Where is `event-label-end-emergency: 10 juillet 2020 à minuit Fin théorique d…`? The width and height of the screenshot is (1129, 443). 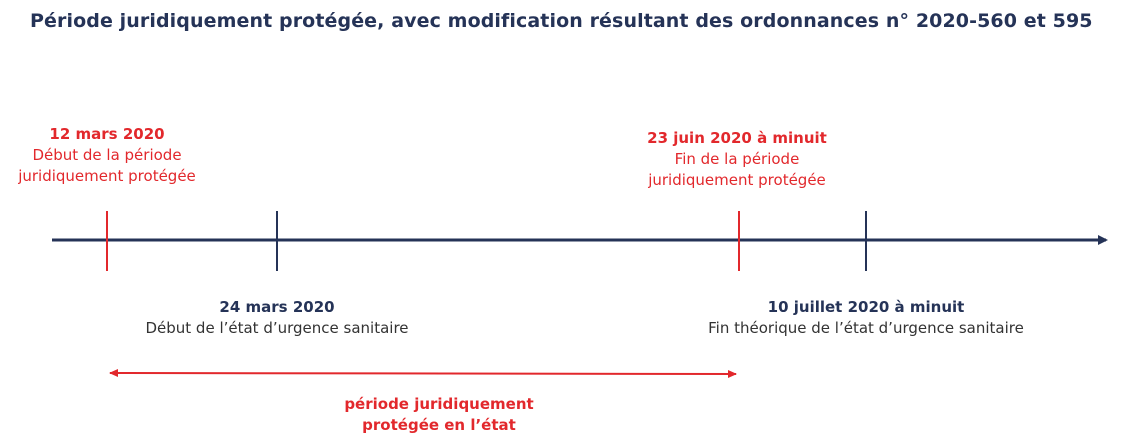
event-label-end-emergency: 10 juillet 2020 à minuit Fin théorique d… is located at coordinates (866, 318).